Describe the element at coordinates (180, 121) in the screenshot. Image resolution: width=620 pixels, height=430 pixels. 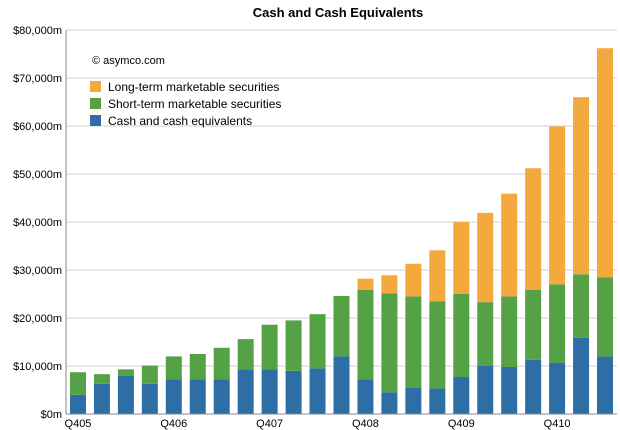
I see `legend-label: Cash and cash equivalents` at that location.